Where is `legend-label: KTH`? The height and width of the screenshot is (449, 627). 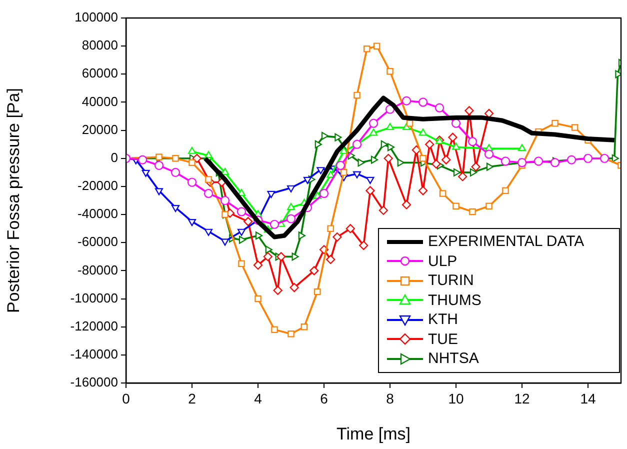 legend-label: KTH is located at coordinates (443, 319).